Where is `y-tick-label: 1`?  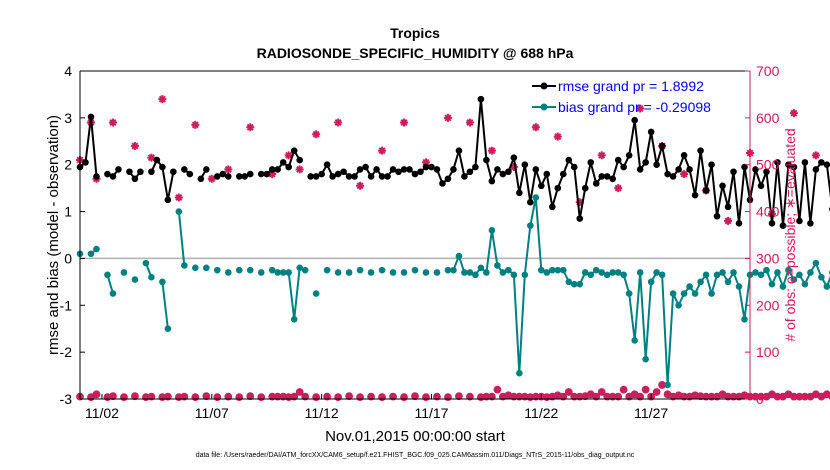 y-tick-label: 1 is located at coordinates (68, 212).